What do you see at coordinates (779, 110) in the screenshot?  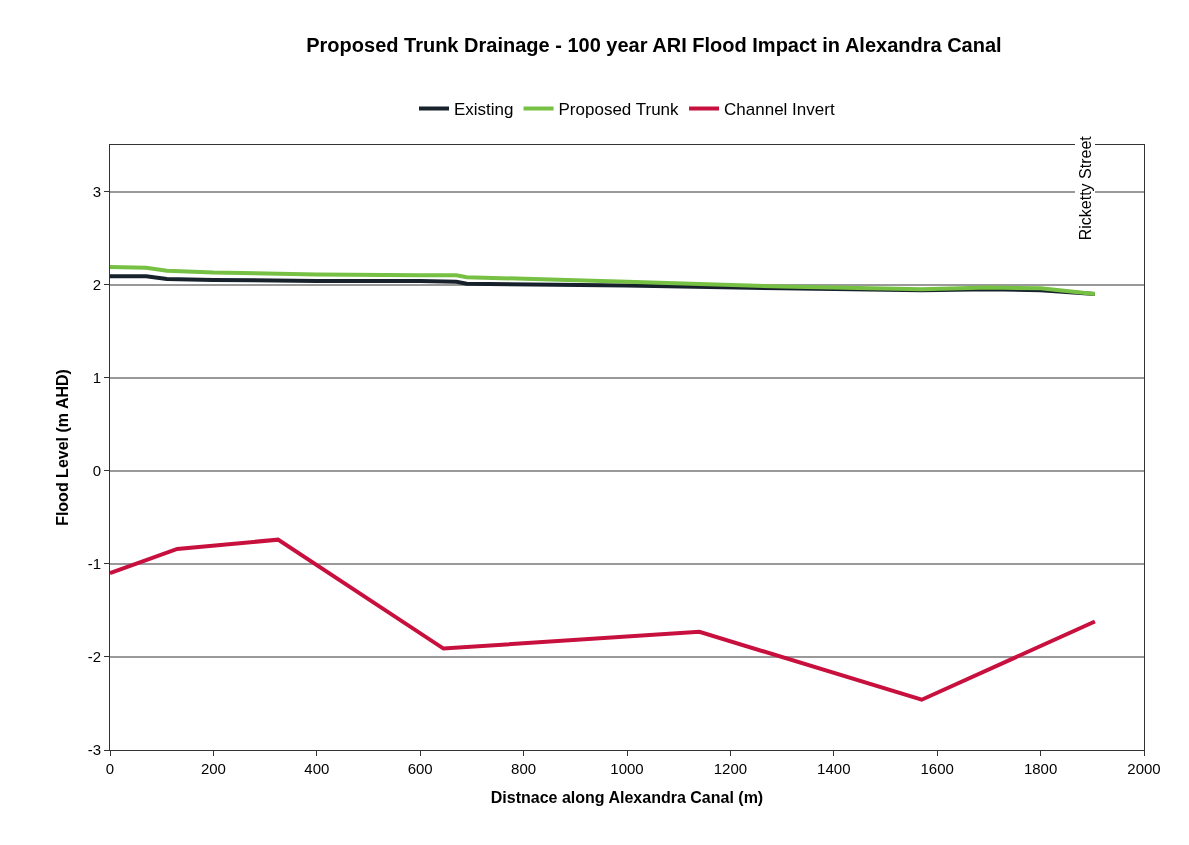 I see `legend-label: Channel Invert` at bounding box center [779, 110].